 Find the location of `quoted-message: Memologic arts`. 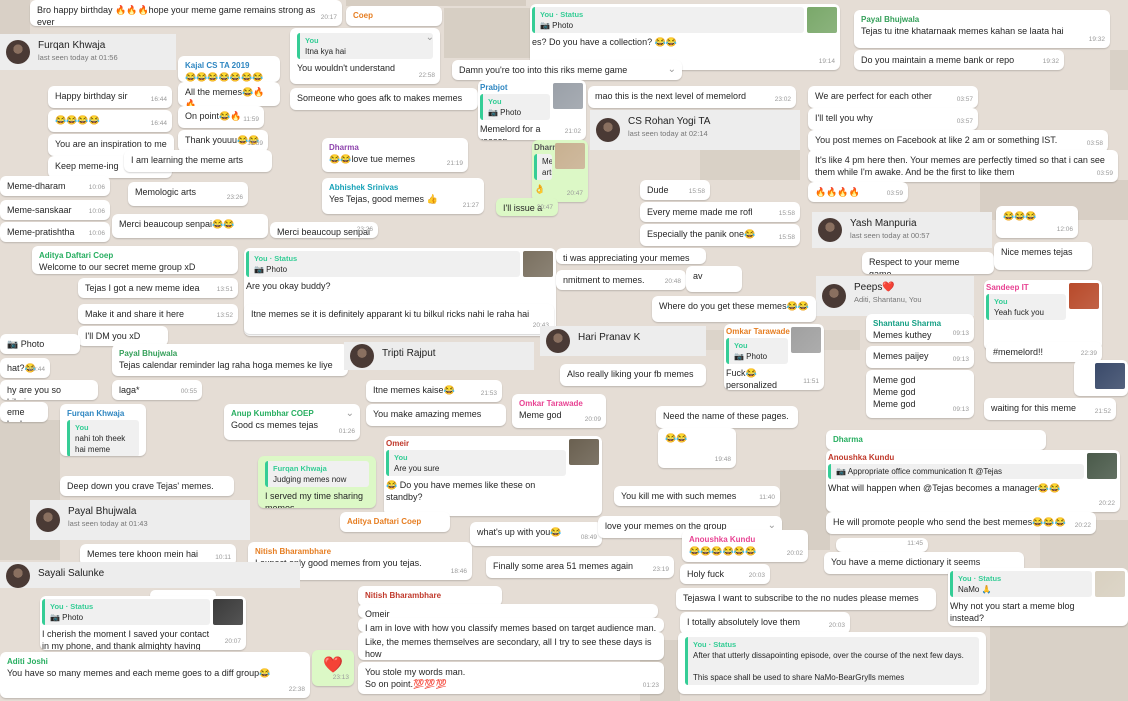

quoted-message: Memologic arts is located at coordinates (543, 167).